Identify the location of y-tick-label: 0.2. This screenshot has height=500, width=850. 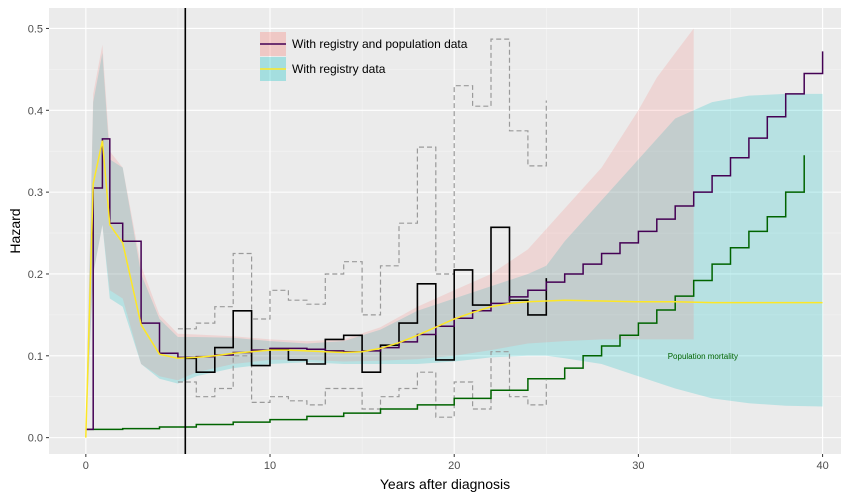
(35, 275).